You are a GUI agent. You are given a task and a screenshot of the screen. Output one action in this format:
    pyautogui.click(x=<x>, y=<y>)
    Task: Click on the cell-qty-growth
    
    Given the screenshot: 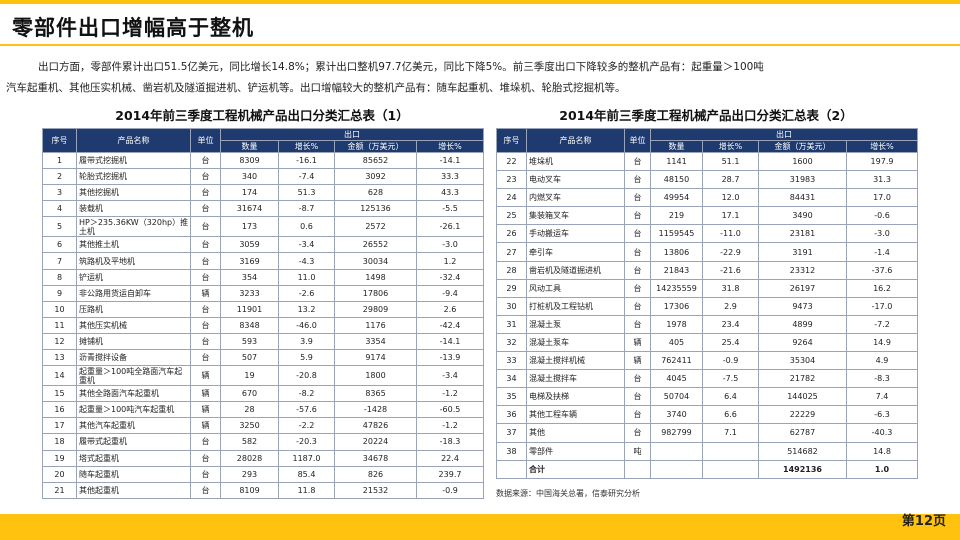 What is the action you would take?
    pyautogui.click(x=730, y=451)
    